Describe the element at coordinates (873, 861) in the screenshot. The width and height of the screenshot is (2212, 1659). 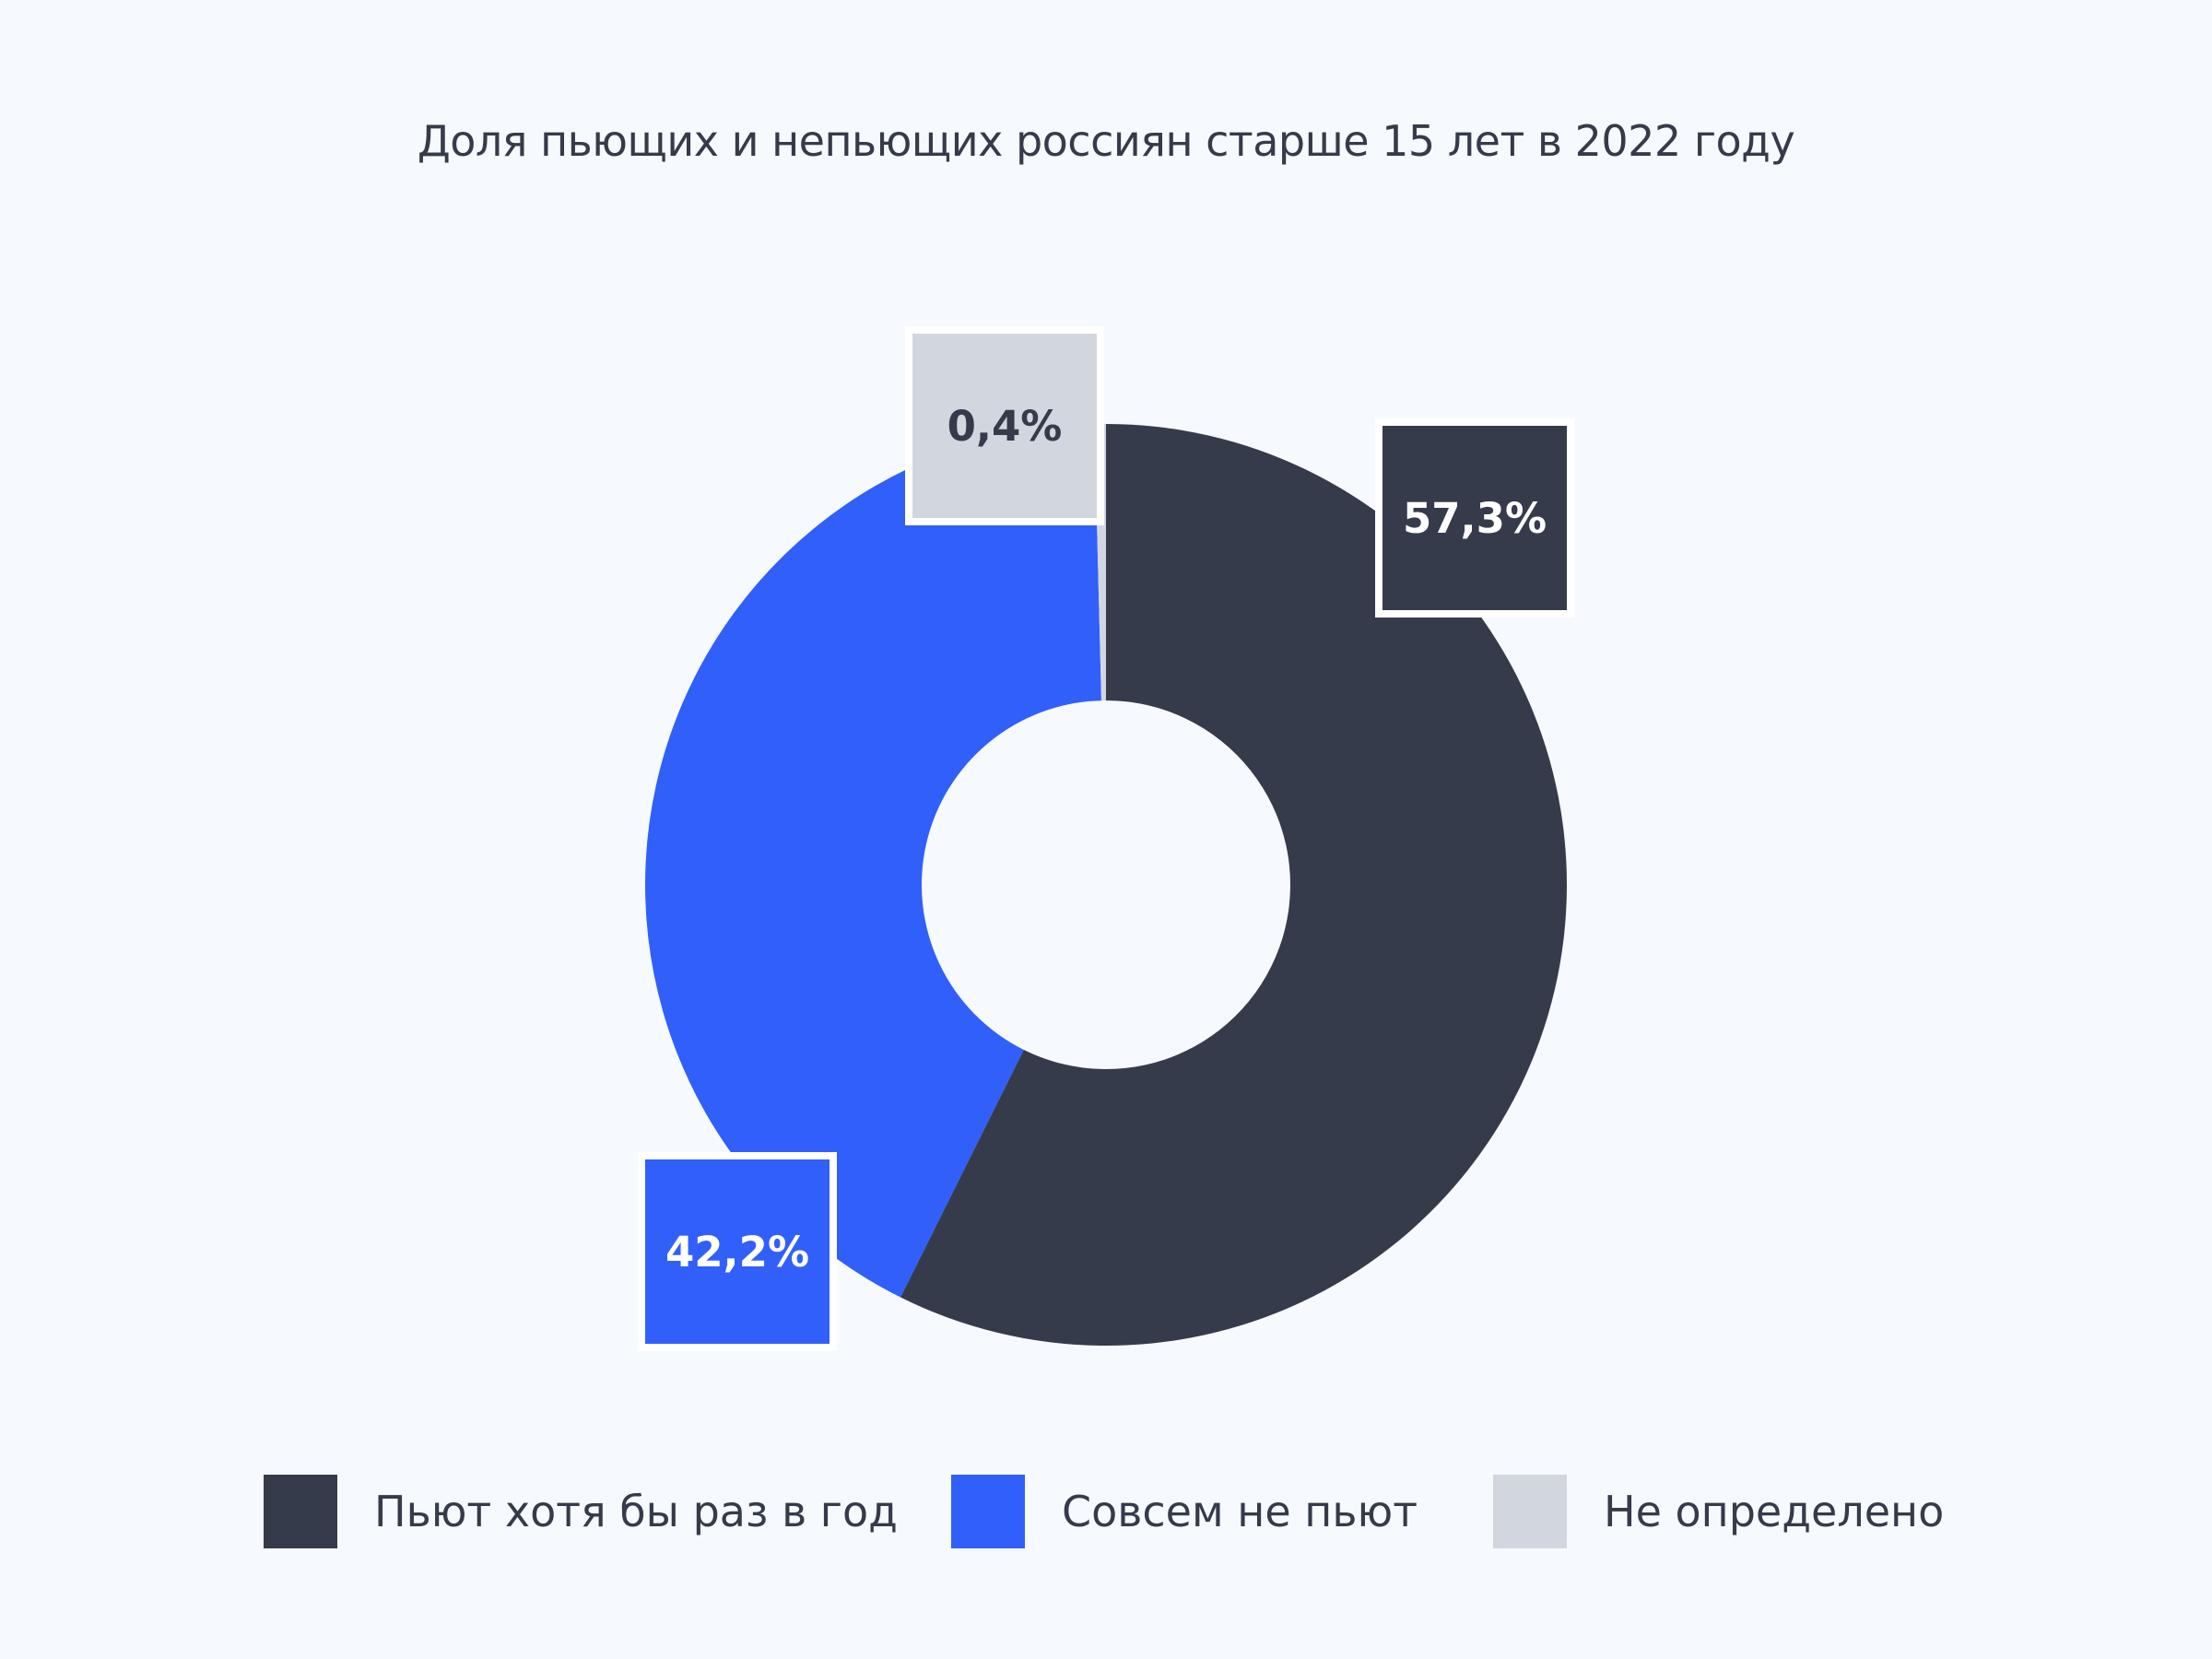
I see `slice-never-drink` at that location.